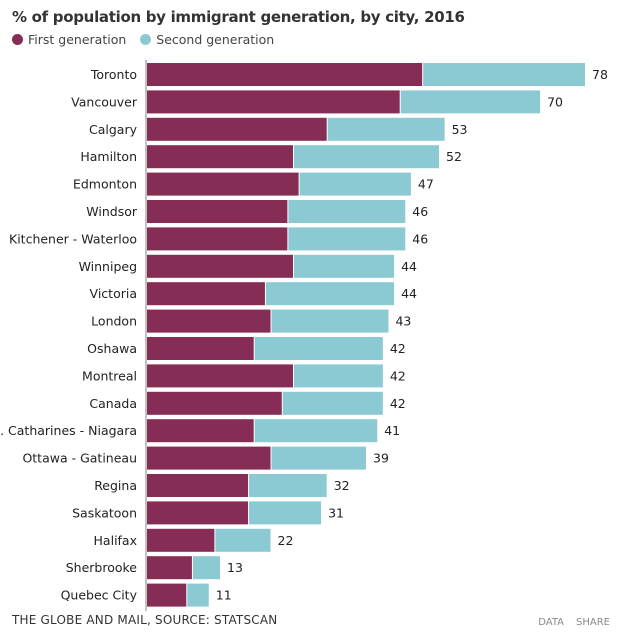  What do you see at coordinates (73, 238) in the screenshot?
I see `category-label: Kitchener - Waterloo` at bounding box center [73, 238].